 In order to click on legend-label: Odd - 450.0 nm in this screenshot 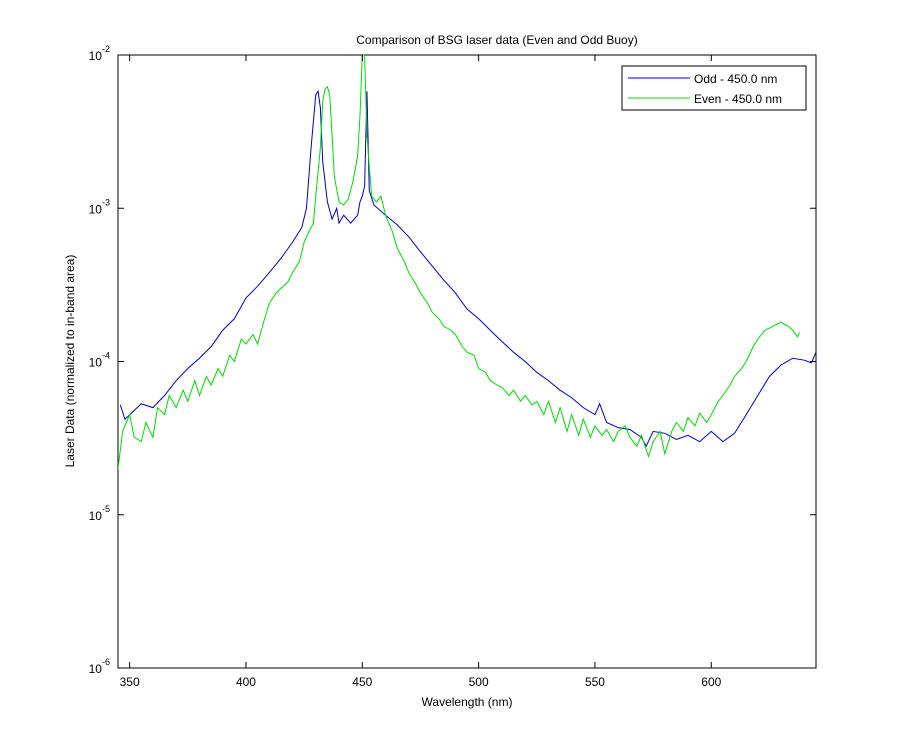, I will do `click(735, 79)`.